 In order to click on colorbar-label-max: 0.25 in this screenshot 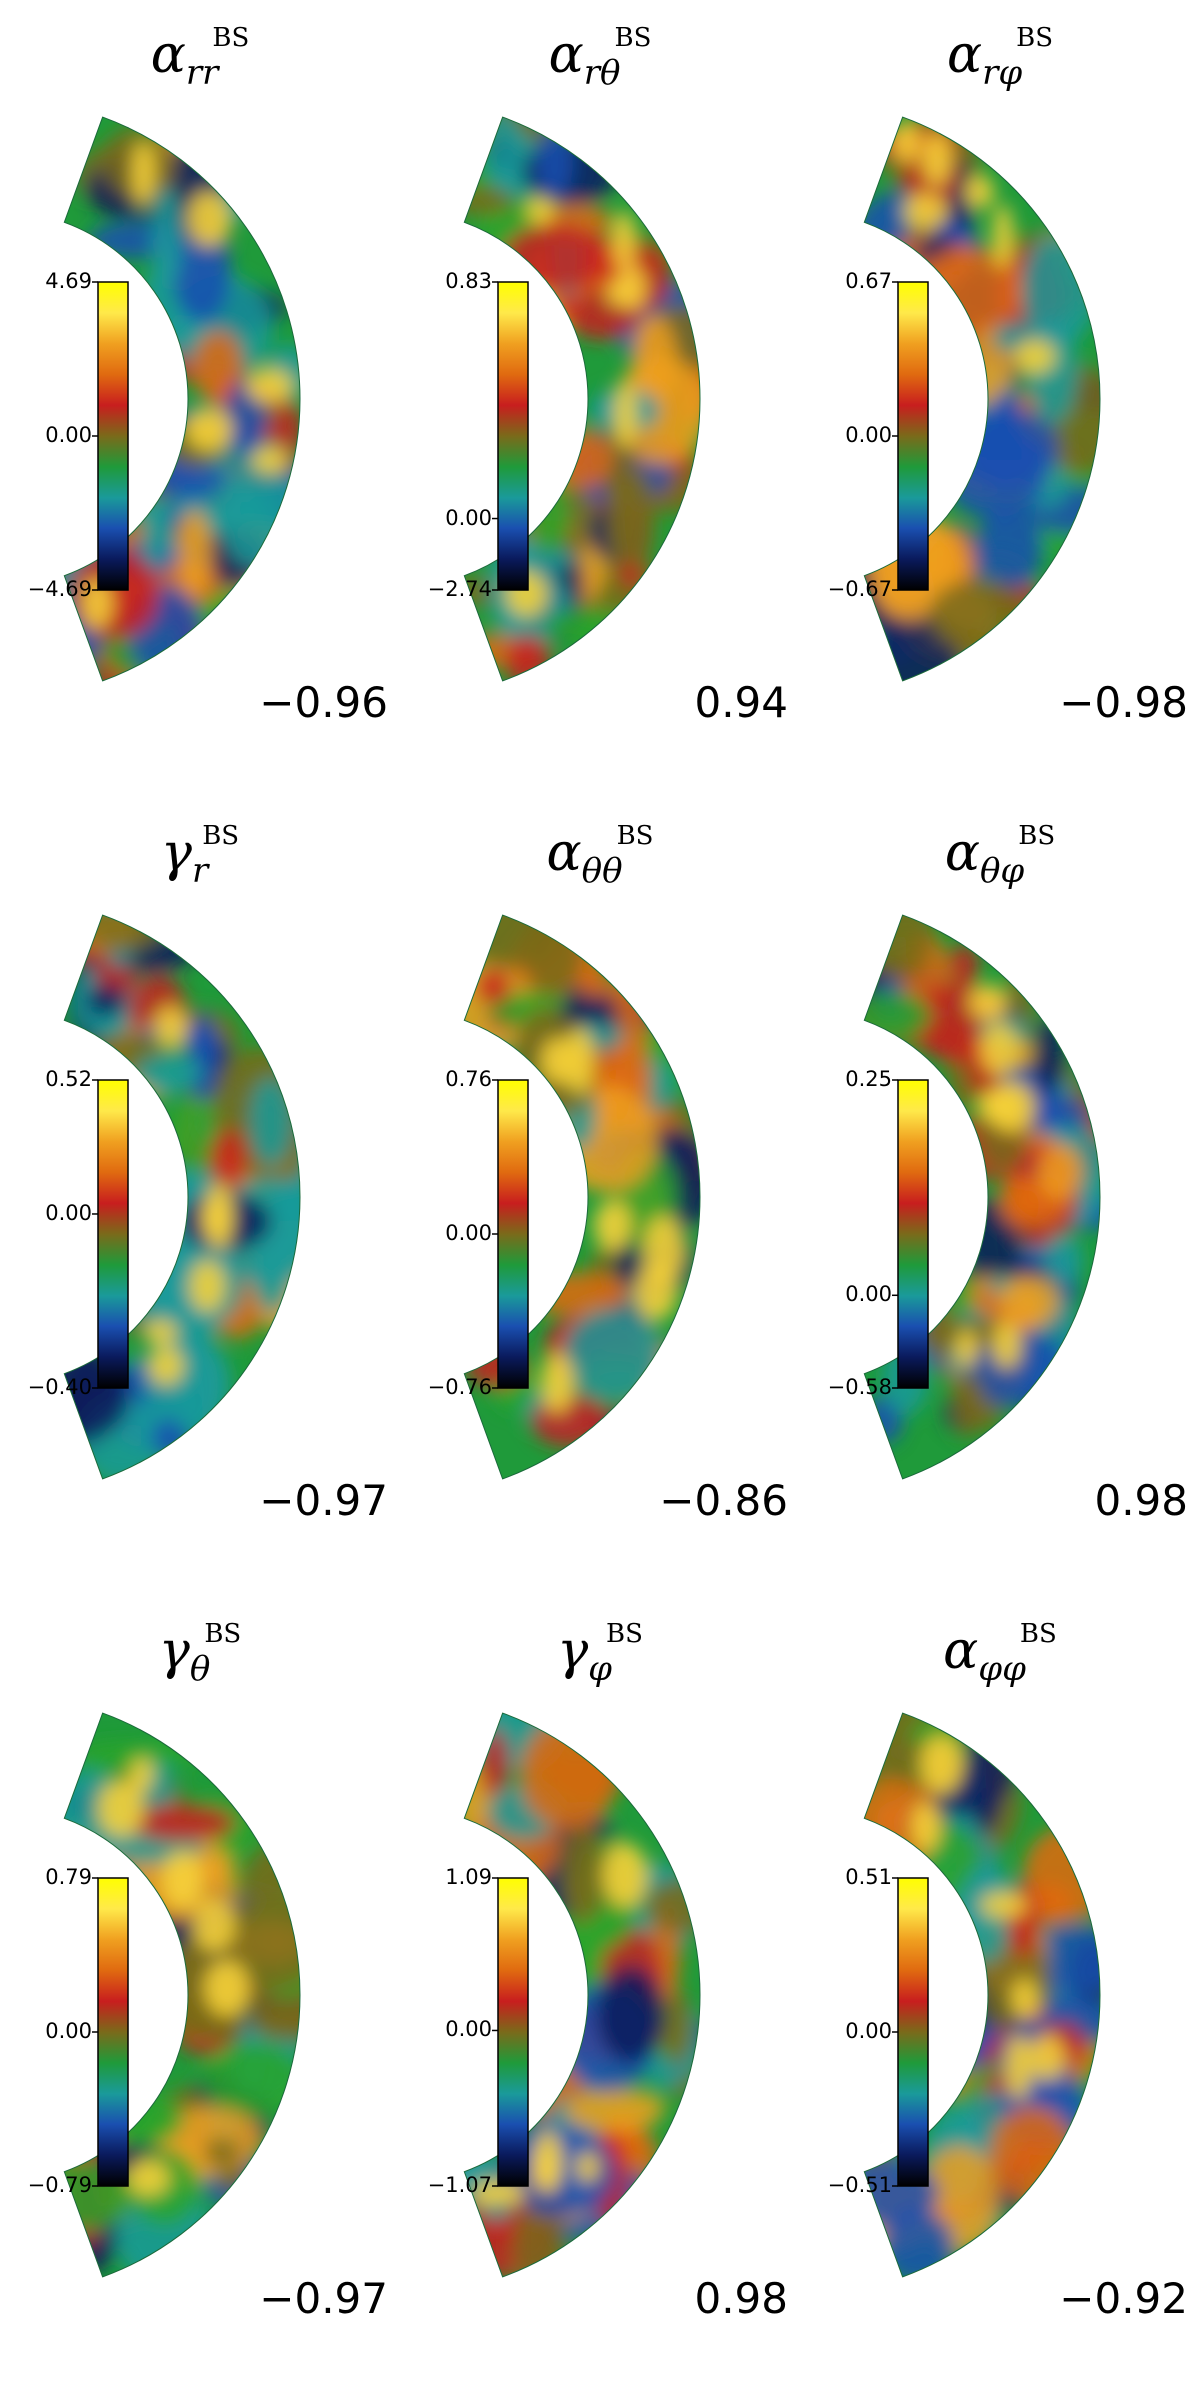, I will do `click(868, 1079)`.